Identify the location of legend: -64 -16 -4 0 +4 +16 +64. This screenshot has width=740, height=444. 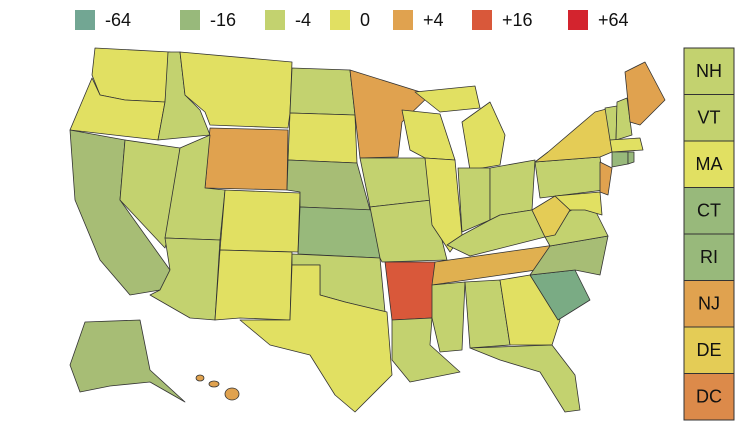
(352, 20).